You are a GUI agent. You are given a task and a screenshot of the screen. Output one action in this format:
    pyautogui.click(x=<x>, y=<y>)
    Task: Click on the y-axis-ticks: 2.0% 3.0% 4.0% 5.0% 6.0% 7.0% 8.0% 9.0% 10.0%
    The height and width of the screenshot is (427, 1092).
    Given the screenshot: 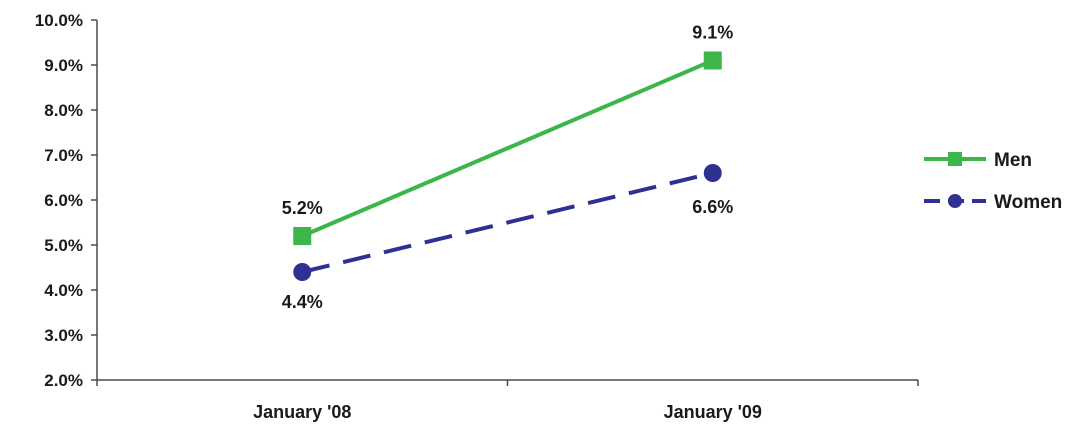 What is the action you would take?
    pyautogui.click(x=66, y=200)
    